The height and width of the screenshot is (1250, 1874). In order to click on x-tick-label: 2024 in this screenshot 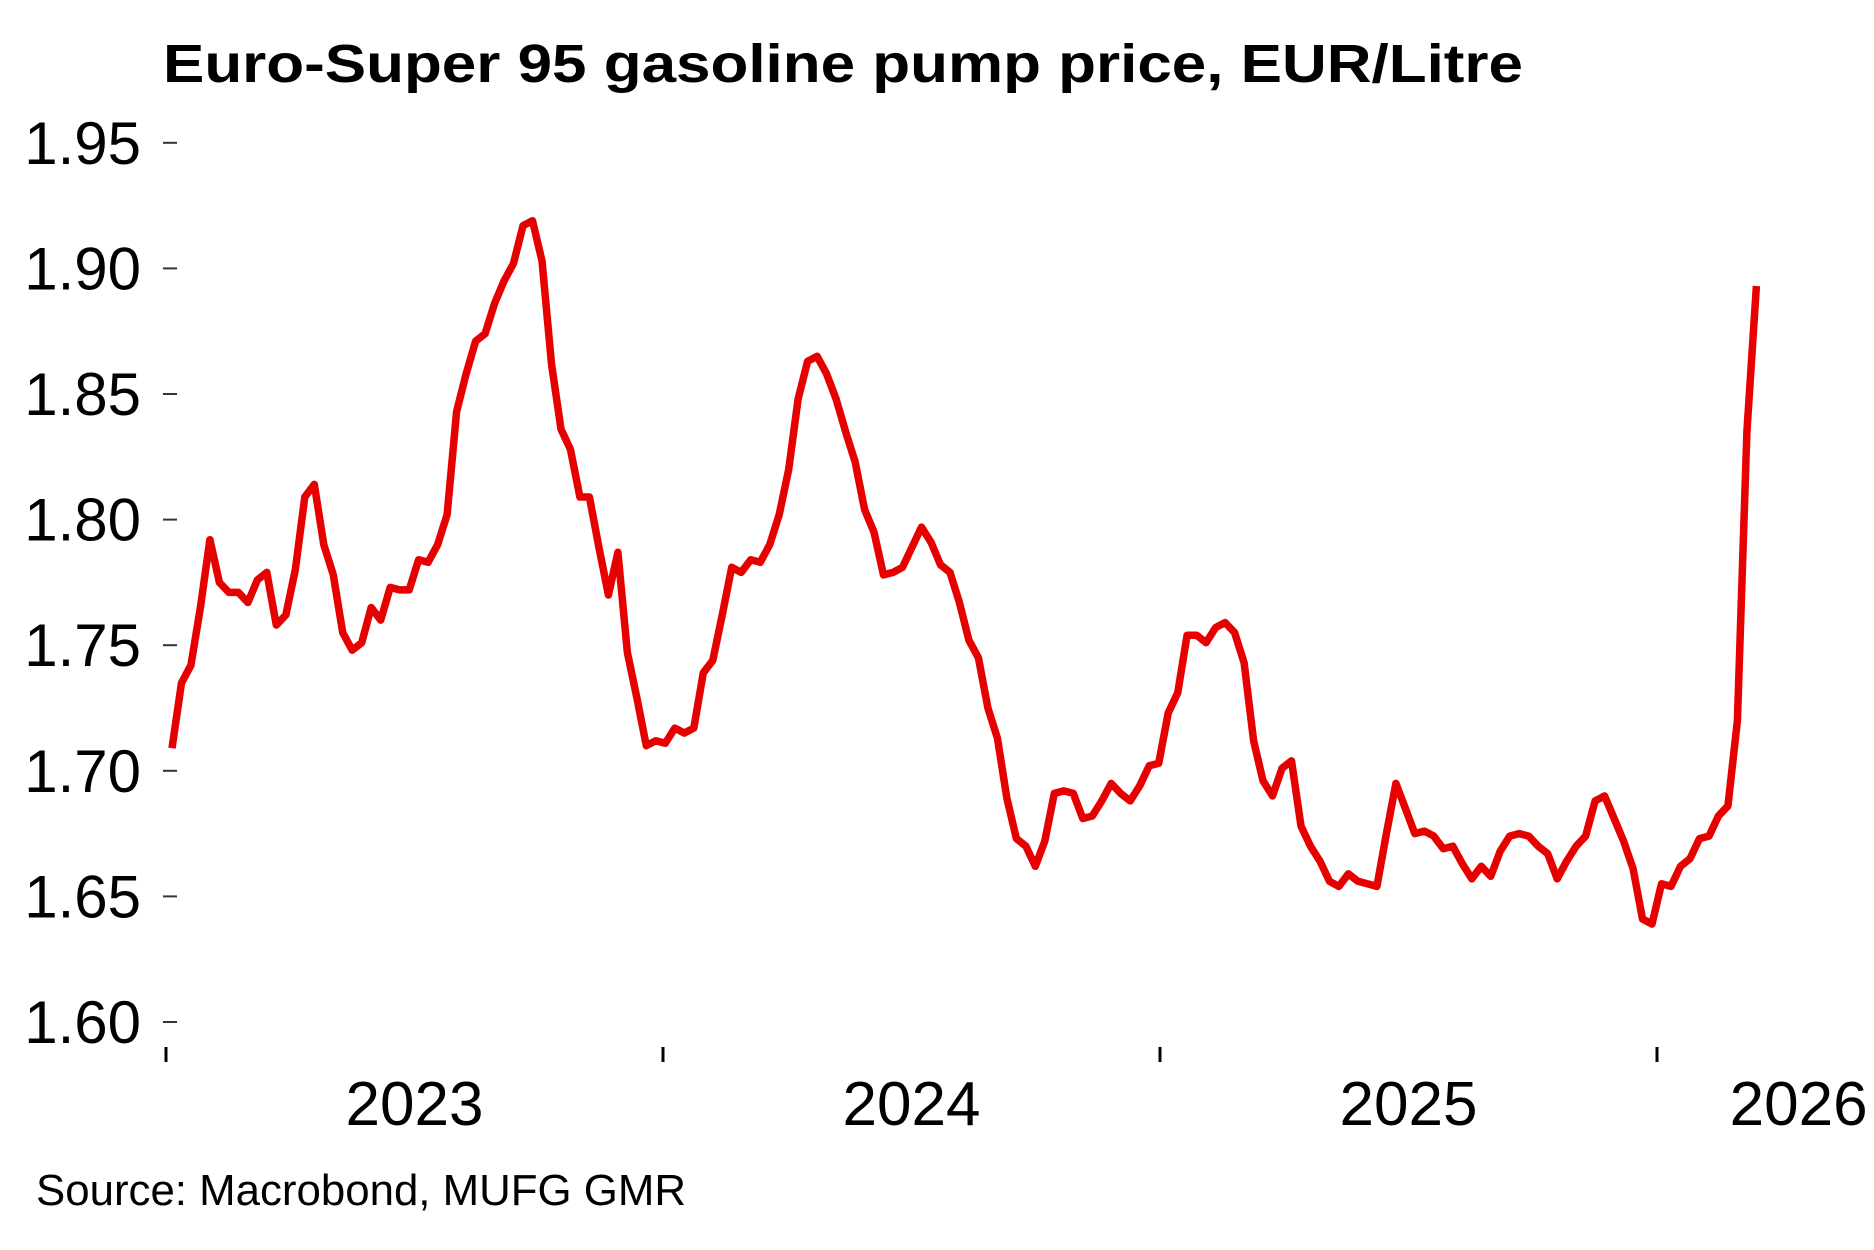, I will do `click(912, 1104)`.